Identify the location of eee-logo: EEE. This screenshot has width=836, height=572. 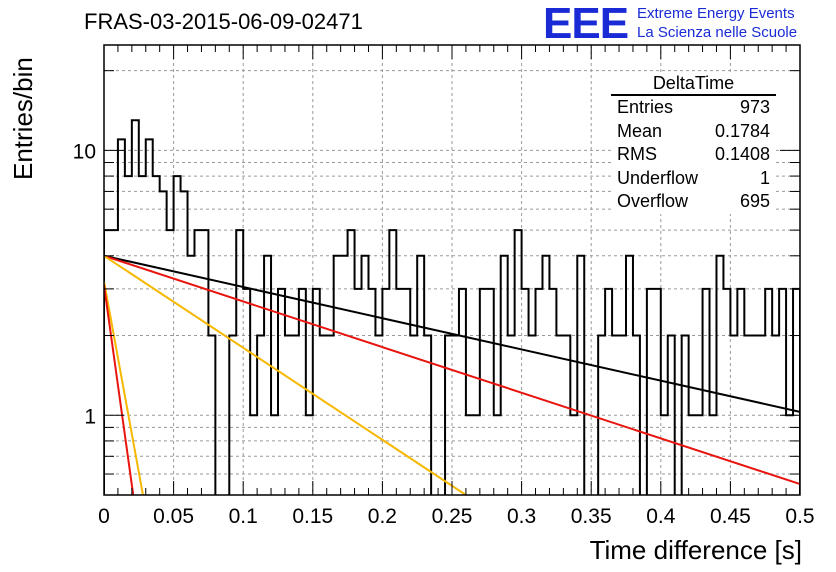
(586, 24).